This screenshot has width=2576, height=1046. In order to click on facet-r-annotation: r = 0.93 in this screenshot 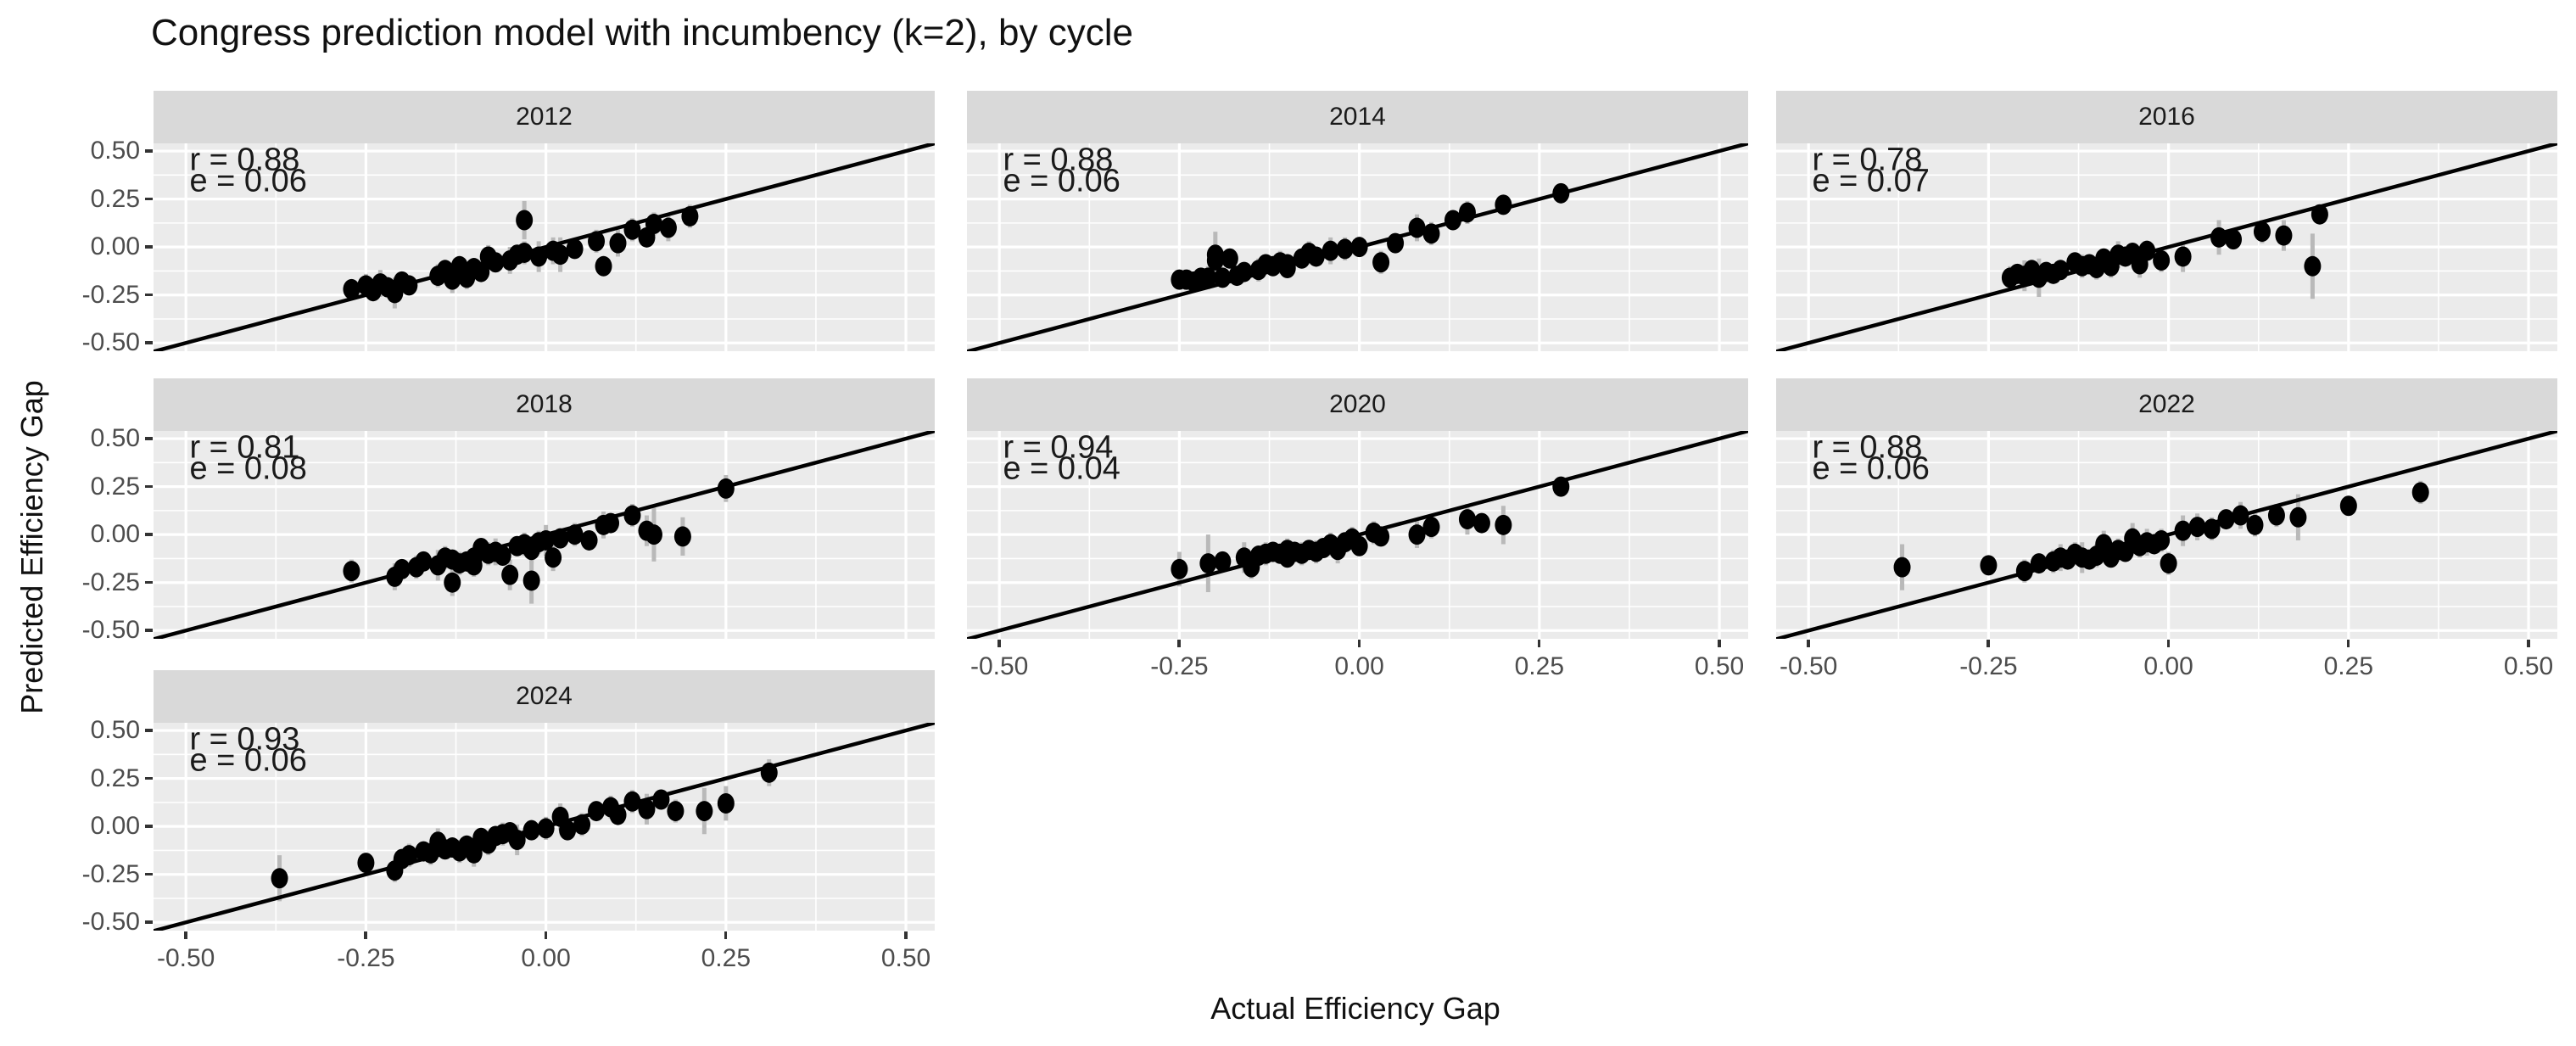, I will do `click(244, 740)`.